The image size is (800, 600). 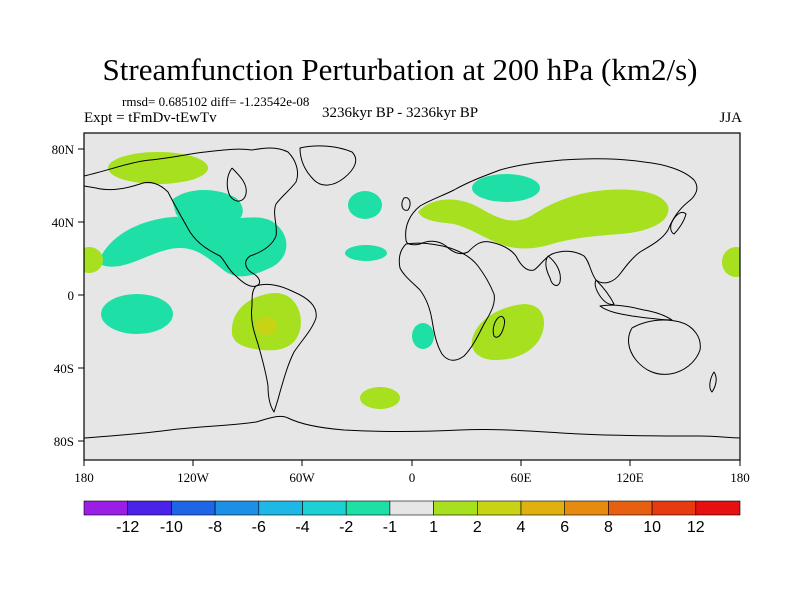 I want to click on colorbar-label: -12, so click(x=127, y=527).